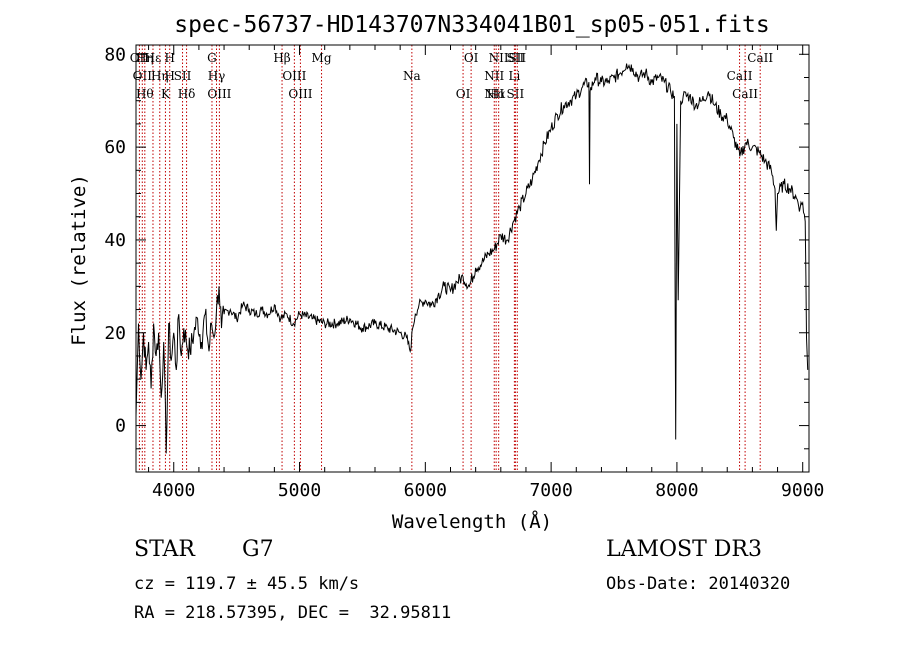  I want to click on x-tick-label-2: 6000, so click(425, 490).